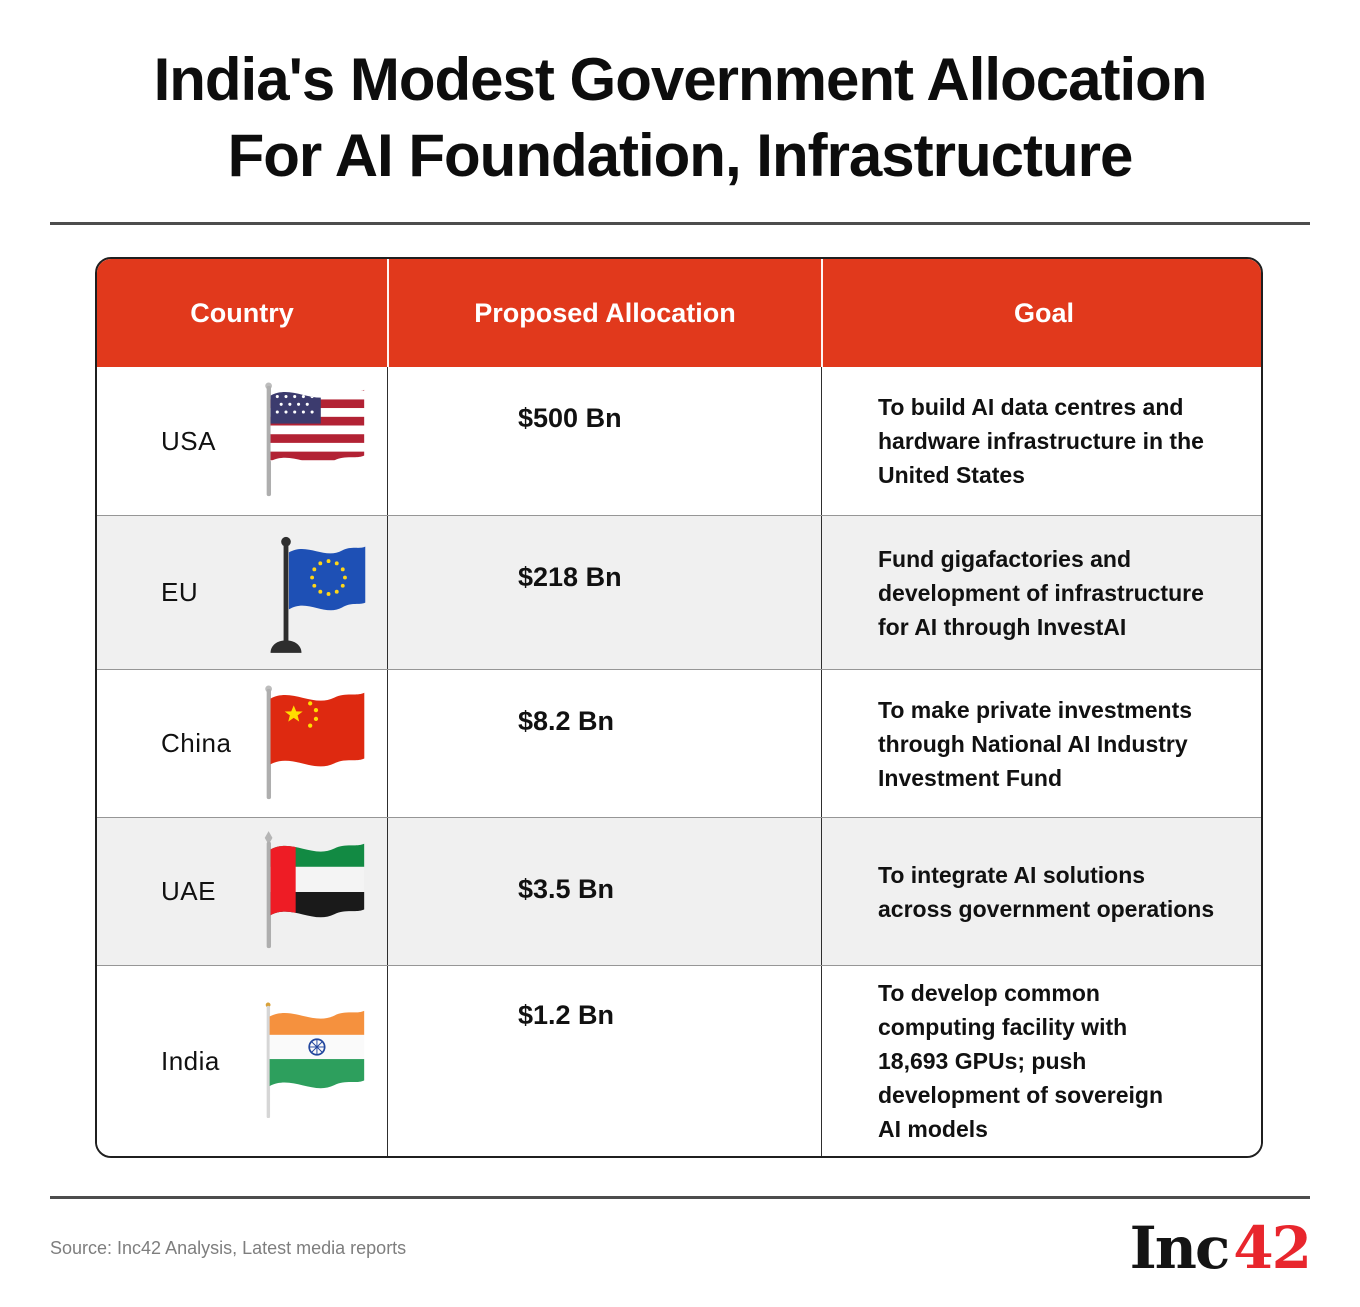 The image size is (1360, 1307). I want to click on china-flag-icon, so click(315, 744).